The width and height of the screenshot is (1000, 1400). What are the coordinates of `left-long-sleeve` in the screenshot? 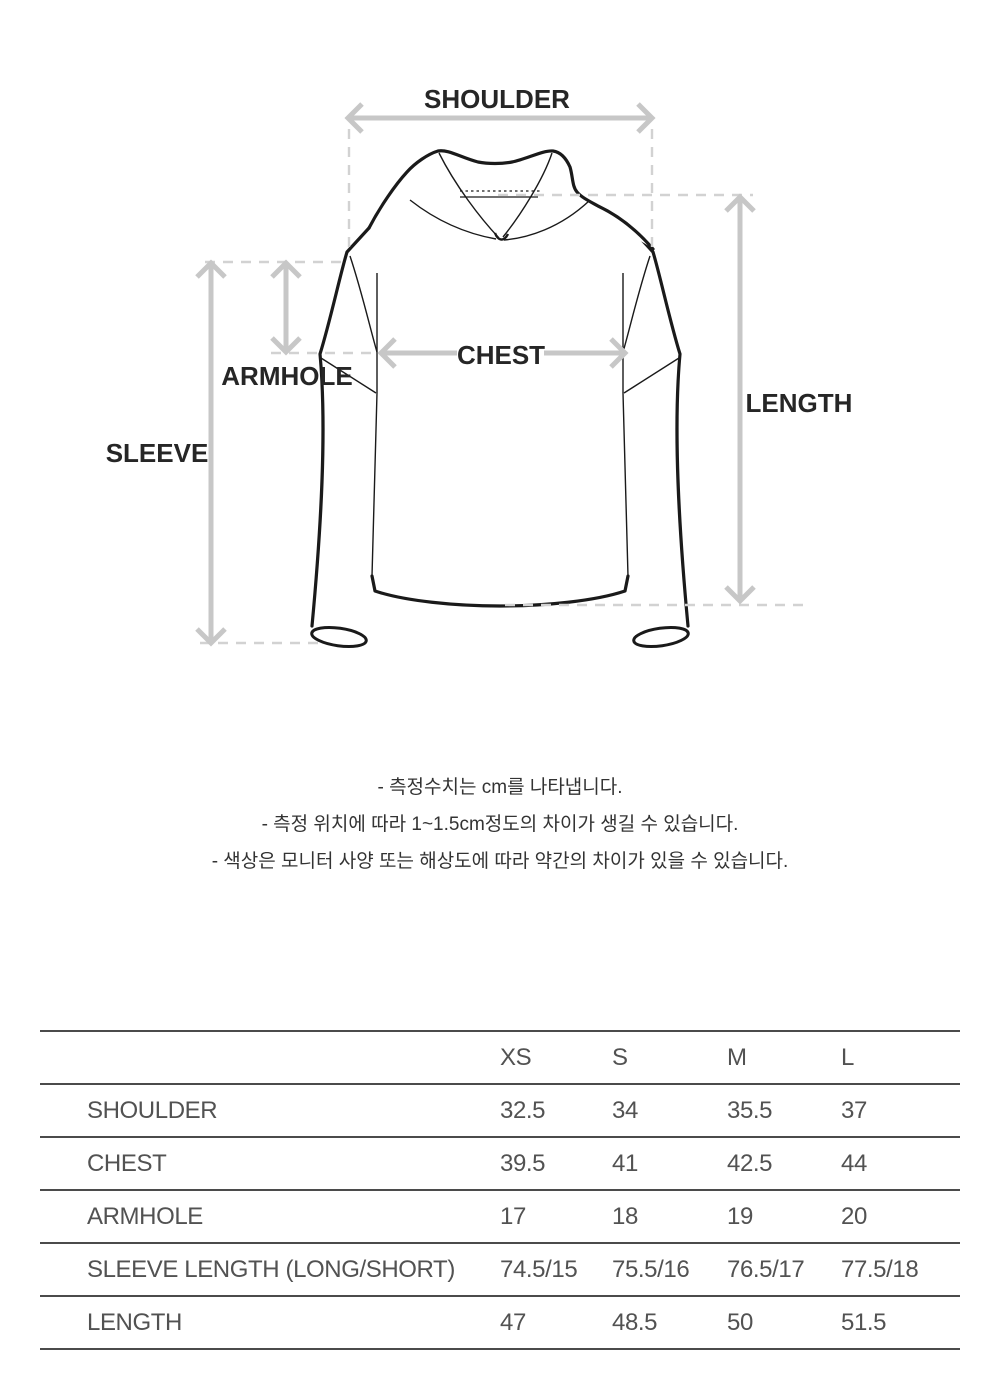 It's located at (344, 500).